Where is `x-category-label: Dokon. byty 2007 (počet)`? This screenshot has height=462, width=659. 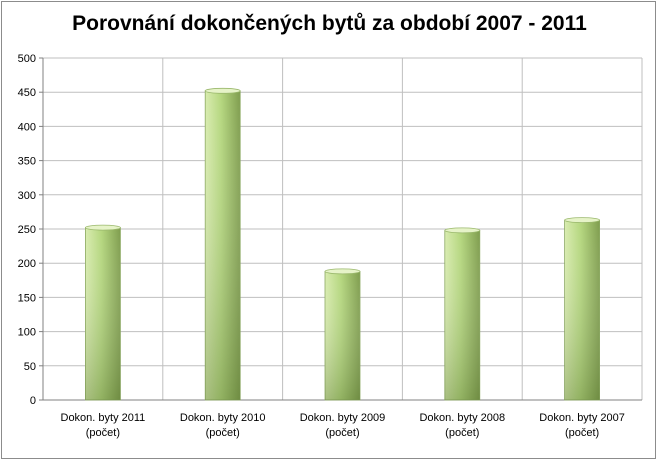 x-category-label: Dokon. byty 2007 (počet) is located at coordinates (582, 425).